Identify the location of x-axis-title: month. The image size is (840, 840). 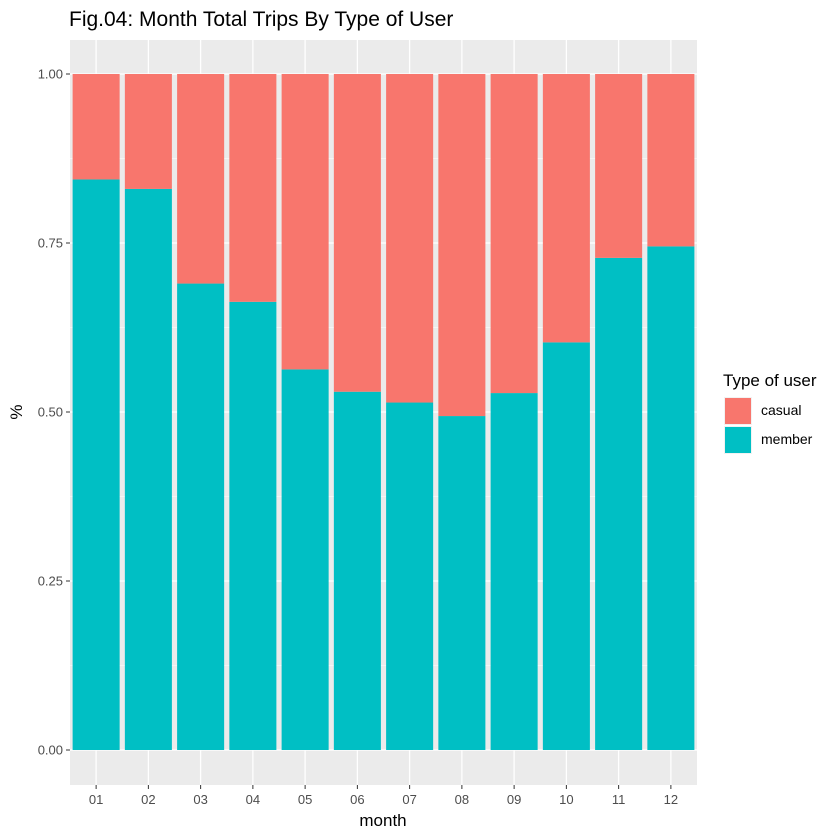
(382, 820).